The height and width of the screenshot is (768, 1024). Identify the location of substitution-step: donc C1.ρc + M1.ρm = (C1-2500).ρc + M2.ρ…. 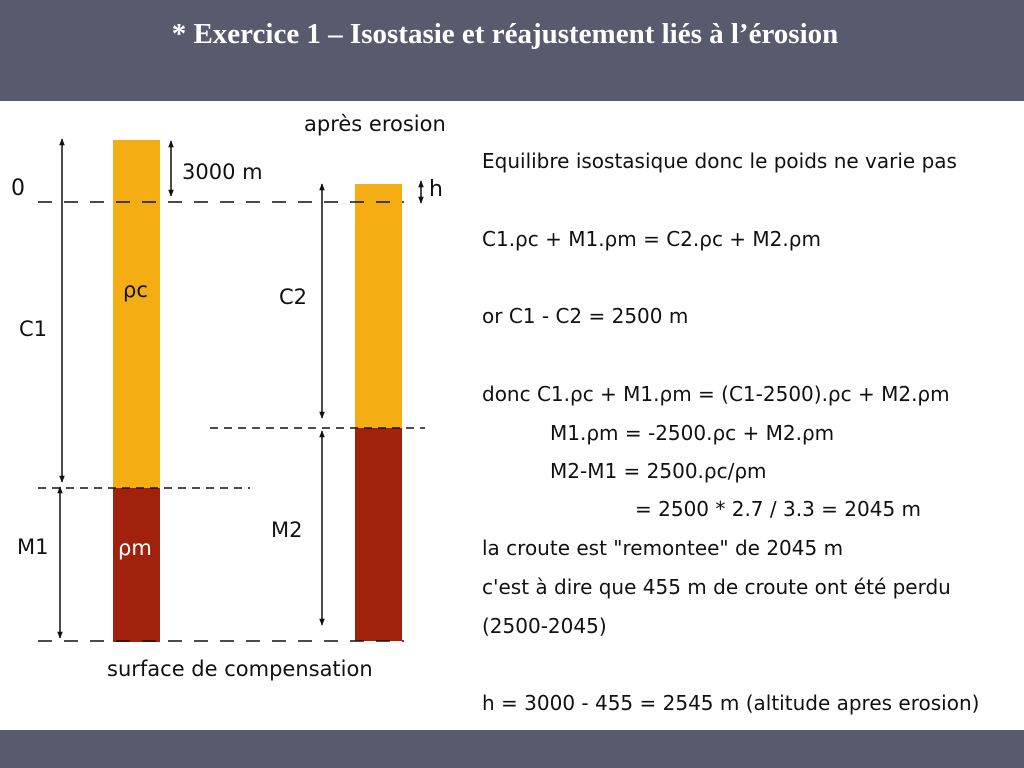
(716, 394).